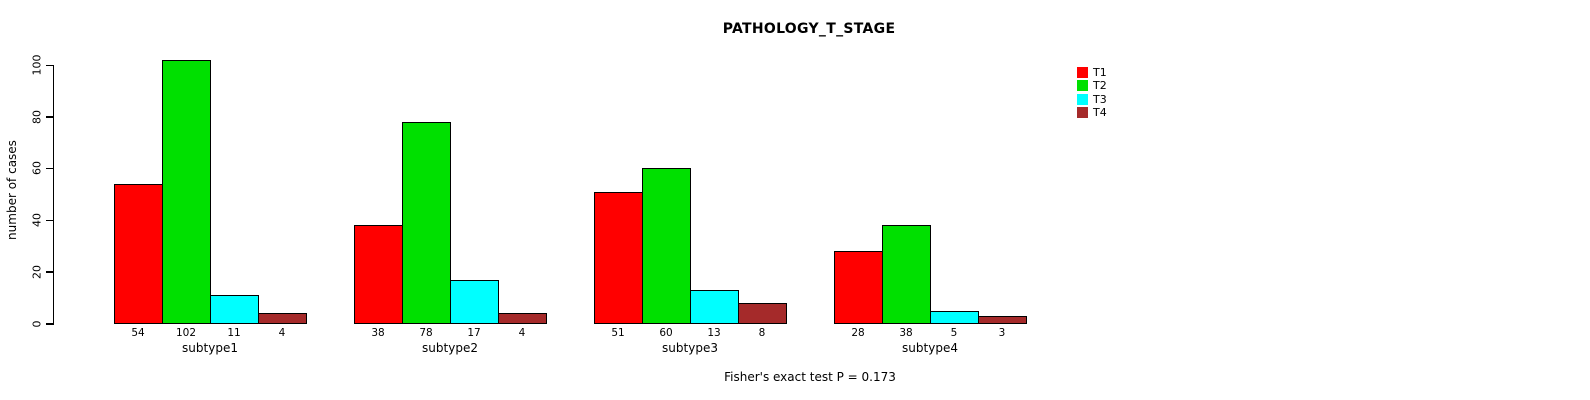  Describe the element at coordinates (474, 333) in the screenshot. I see `bar-value-label: 17` at that location.